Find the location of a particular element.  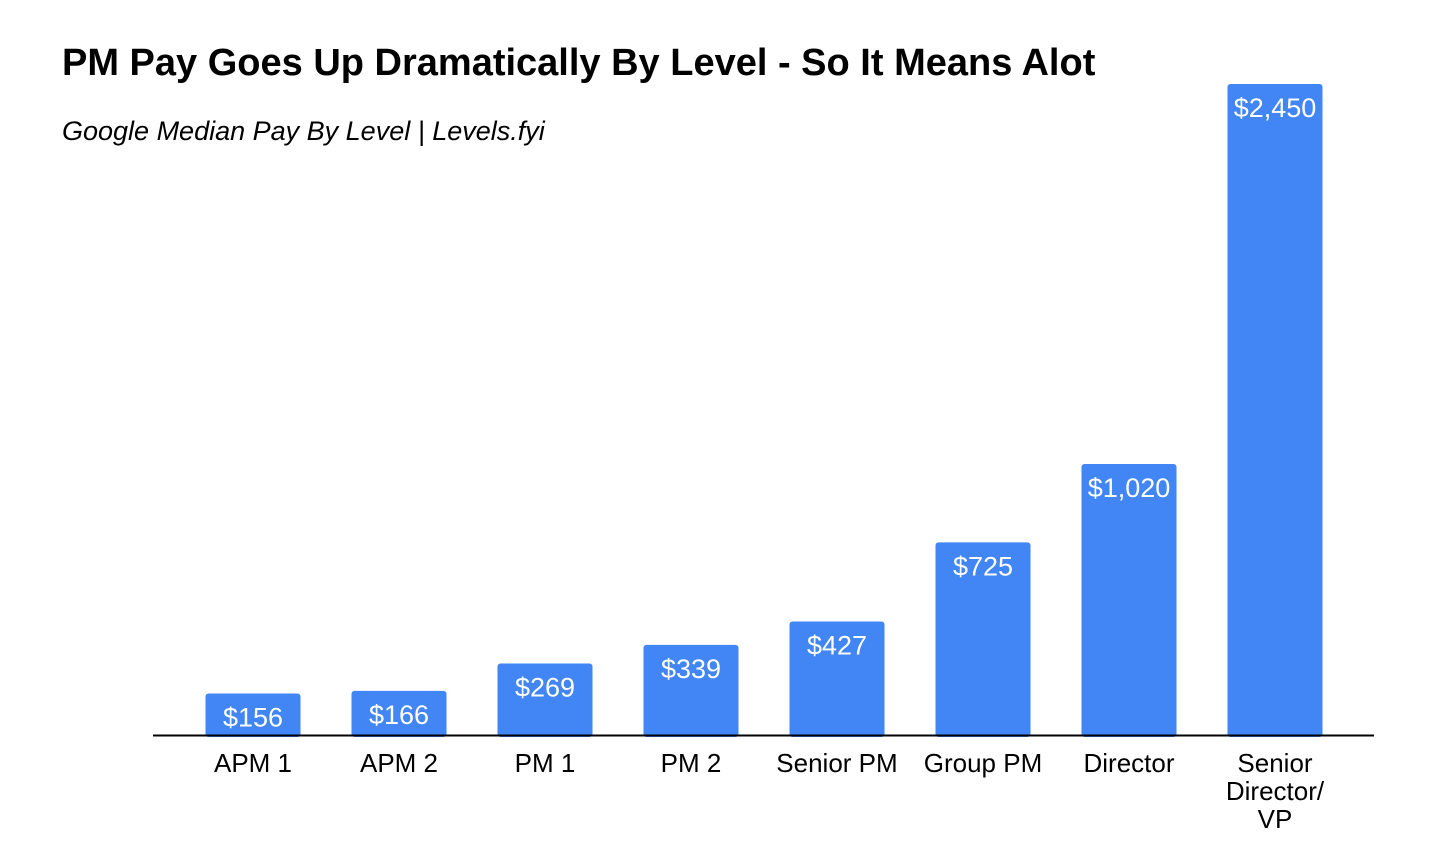

x-tick-label-5: Group PM is located at coordinates (983, 763).